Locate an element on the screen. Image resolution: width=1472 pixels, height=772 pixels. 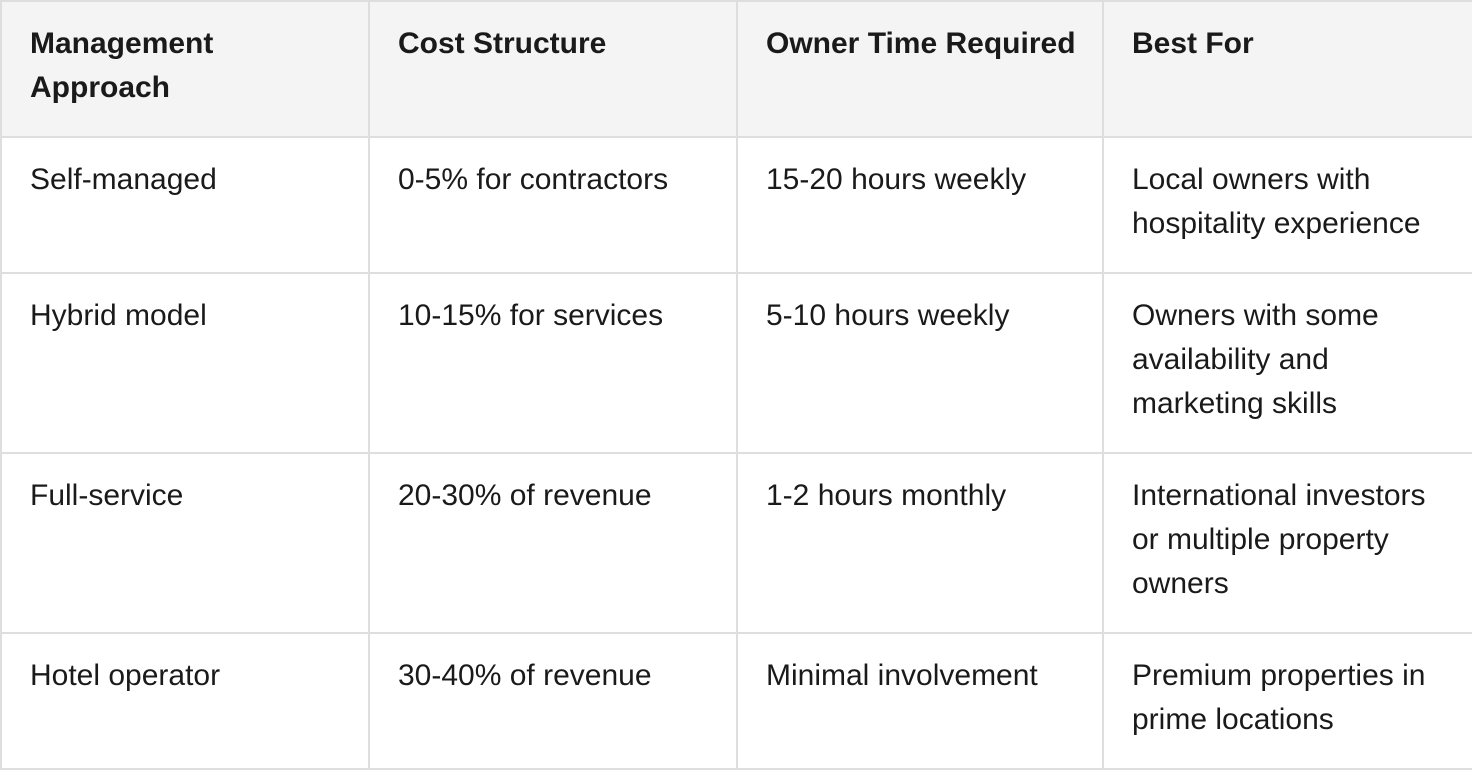
table-cell: Premium properties in prime locations is located at coordinates (1287, 701).